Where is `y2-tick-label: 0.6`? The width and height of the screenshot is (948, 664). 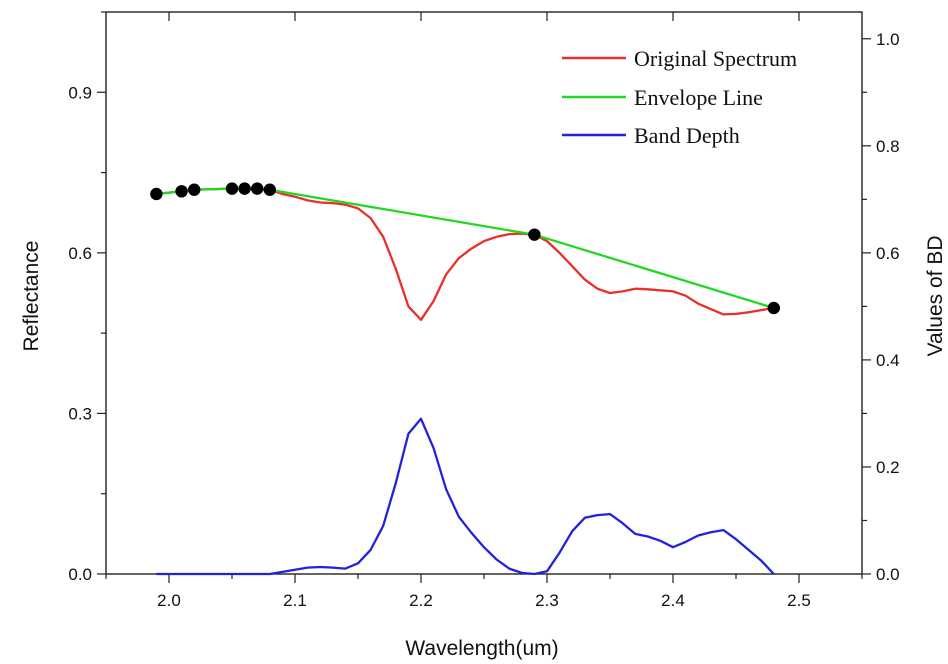 y2-tick-label: 0.6 is located at coordinates (888, 253).